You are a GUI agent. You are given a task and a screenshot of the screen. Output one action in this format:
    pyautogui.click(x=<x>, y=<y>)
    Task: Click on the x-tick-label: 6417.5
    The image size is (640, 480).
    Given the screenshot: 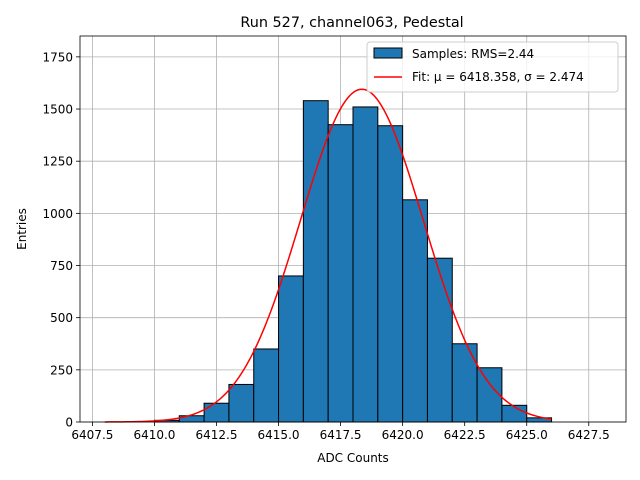 What is the action you would take?
    pyautogui.click(x=341, y=435)
    